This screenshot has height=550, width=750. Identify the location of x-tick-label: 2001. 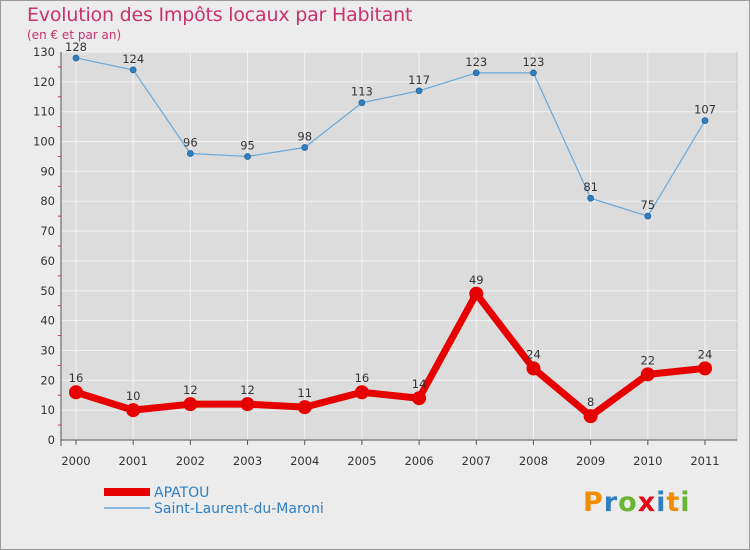
(133, 461).